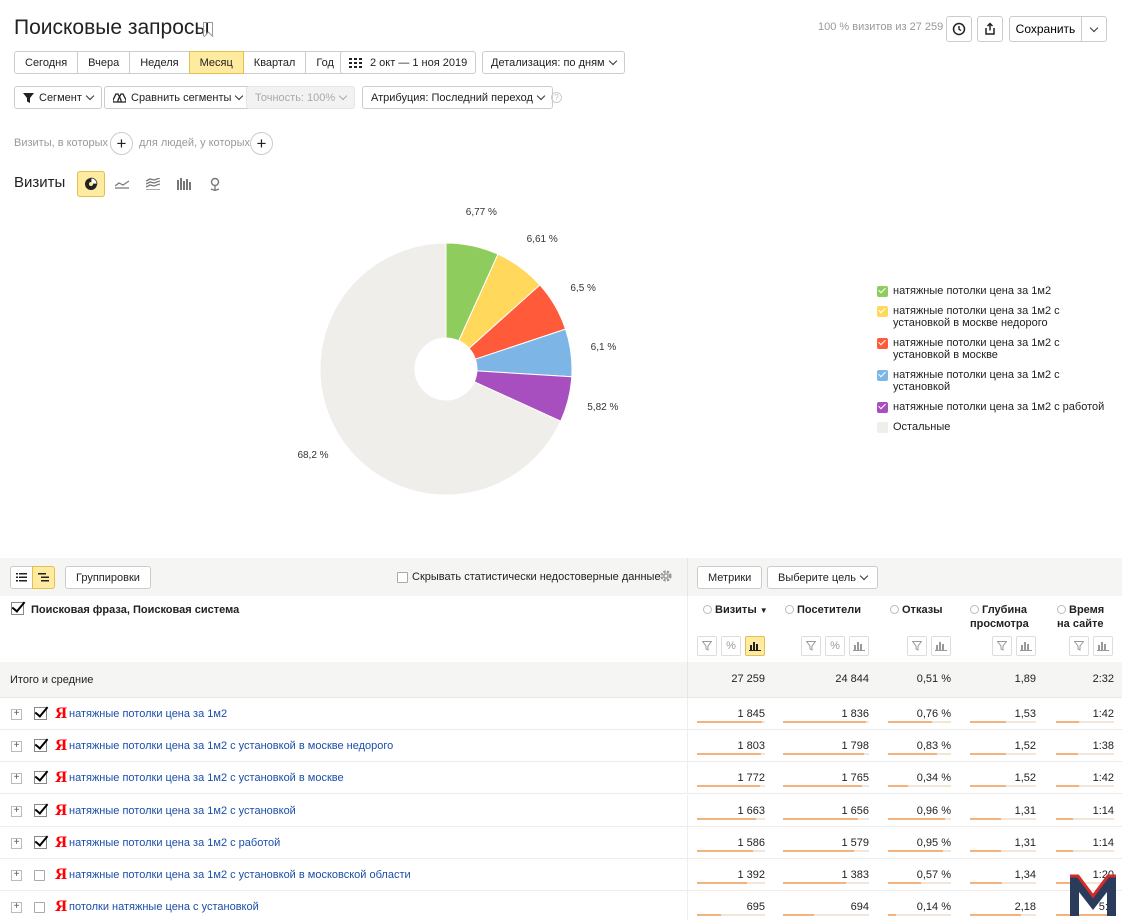  What do you see at coordinates (274, 62) in the screenshot?
I see `period-quarter: Квартал` at bounding box center [274, 62].